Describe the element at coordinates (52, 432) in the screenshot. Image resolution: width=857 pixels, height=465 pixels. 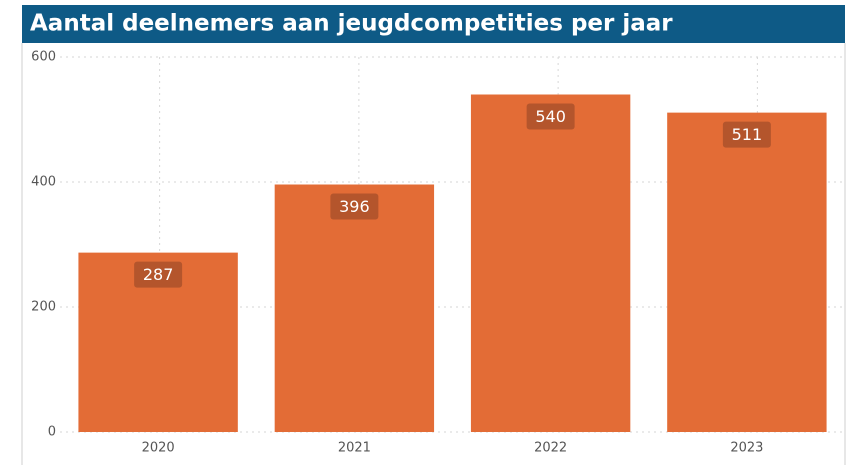
I see `y-tick-label: 0` at that location.